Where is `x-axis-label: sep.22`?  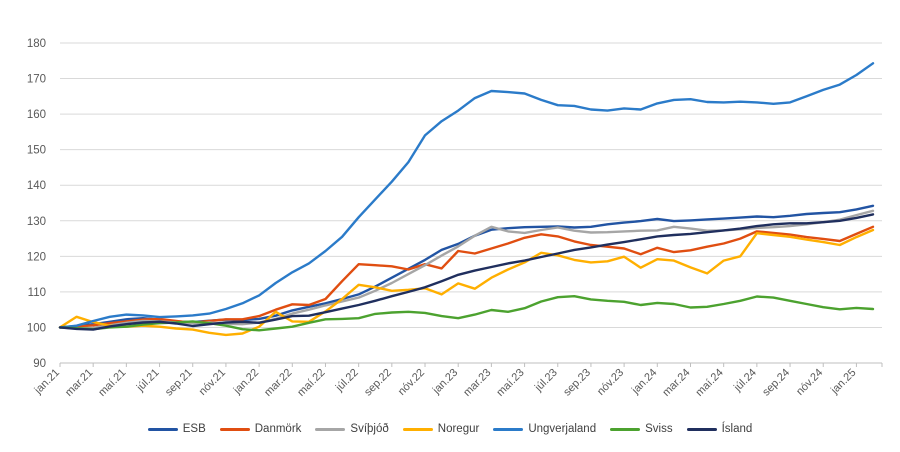
x-axis-label: sep.22 is located at coordinates (378, 383).